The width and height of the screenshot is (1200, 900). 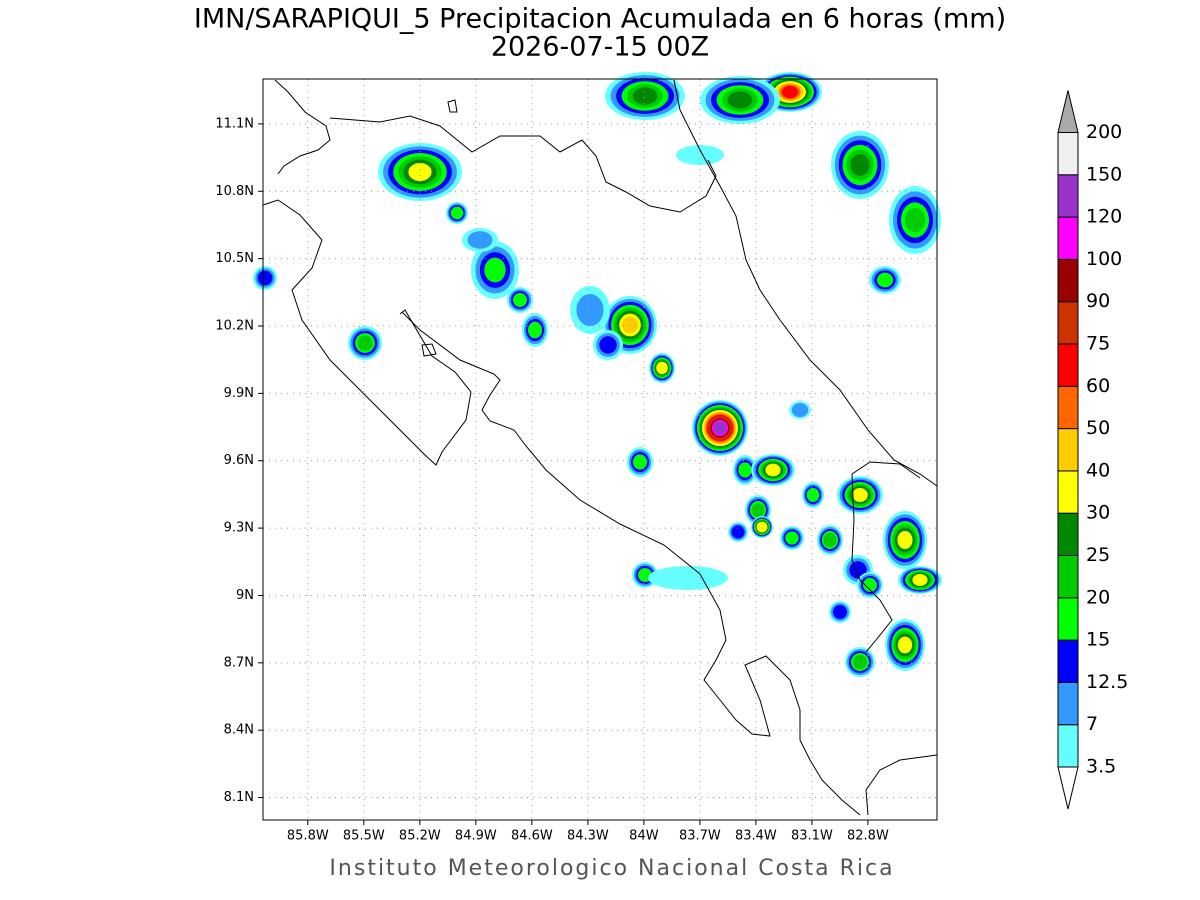 What do you see at coordinates (239, 393) in the screenshot?
I see `y-tick-label: 9.9N` at bounding box center [239, 393].